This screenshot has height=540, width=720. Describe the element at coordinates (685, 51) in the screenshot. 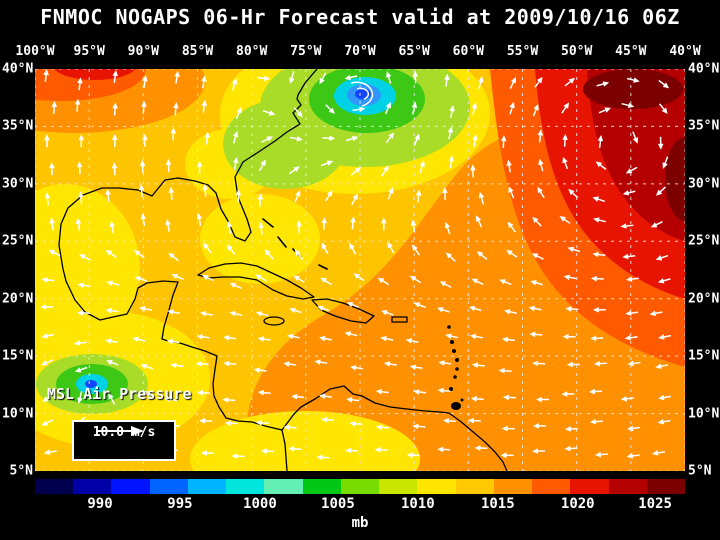

I see `lon-label: 40°W` at that location.